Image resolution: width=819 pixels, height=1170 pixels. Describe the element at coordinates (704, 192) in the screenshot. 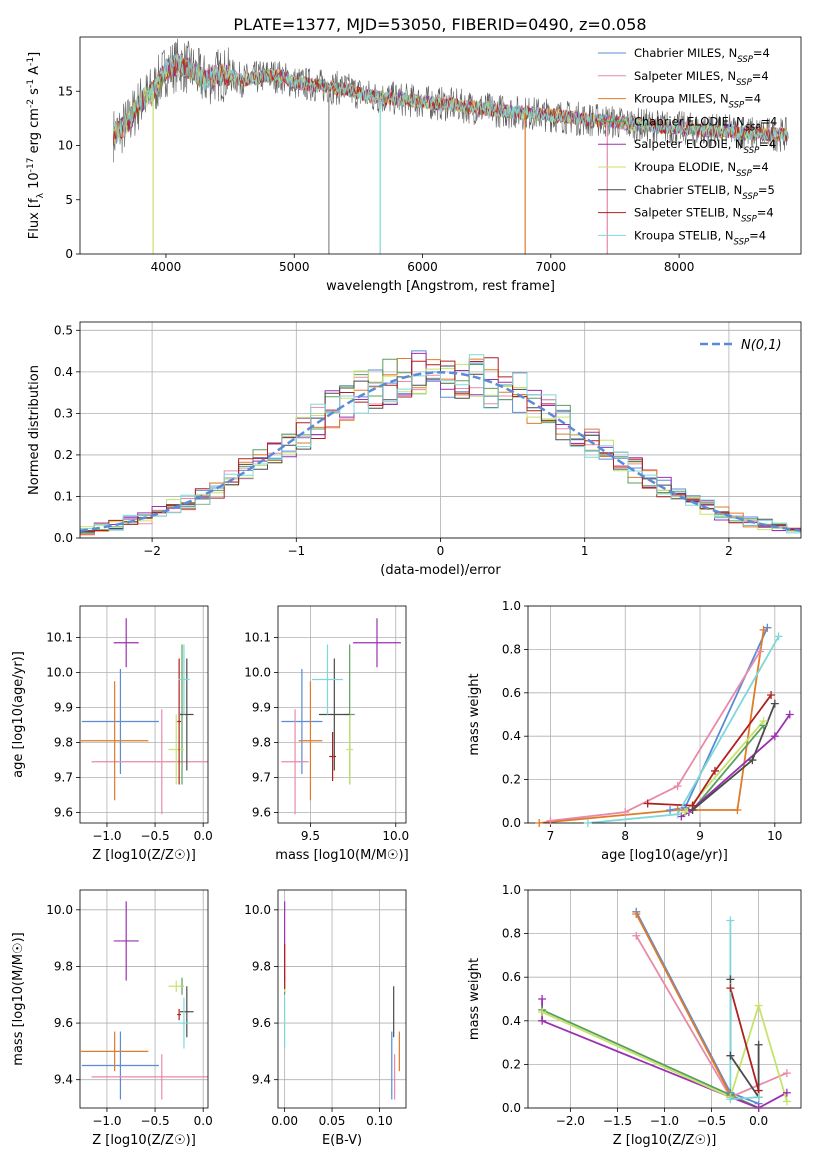

I see `legend-label: Chabrier STELIB, NSSP=5` at that location.